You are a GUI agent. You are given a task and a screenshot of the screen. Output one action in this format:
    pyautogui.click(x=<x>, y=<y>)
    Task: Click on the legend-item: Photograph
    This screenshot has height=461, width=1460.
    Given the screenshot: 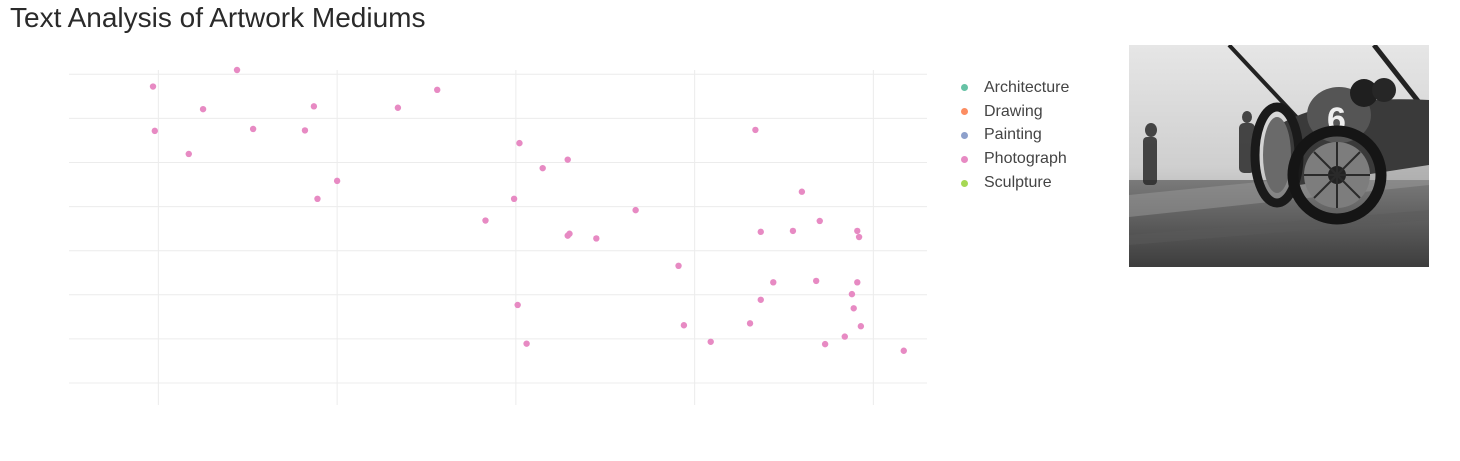 What is the action you would take?
    pyautogui.click(x=1012, y=159)
    